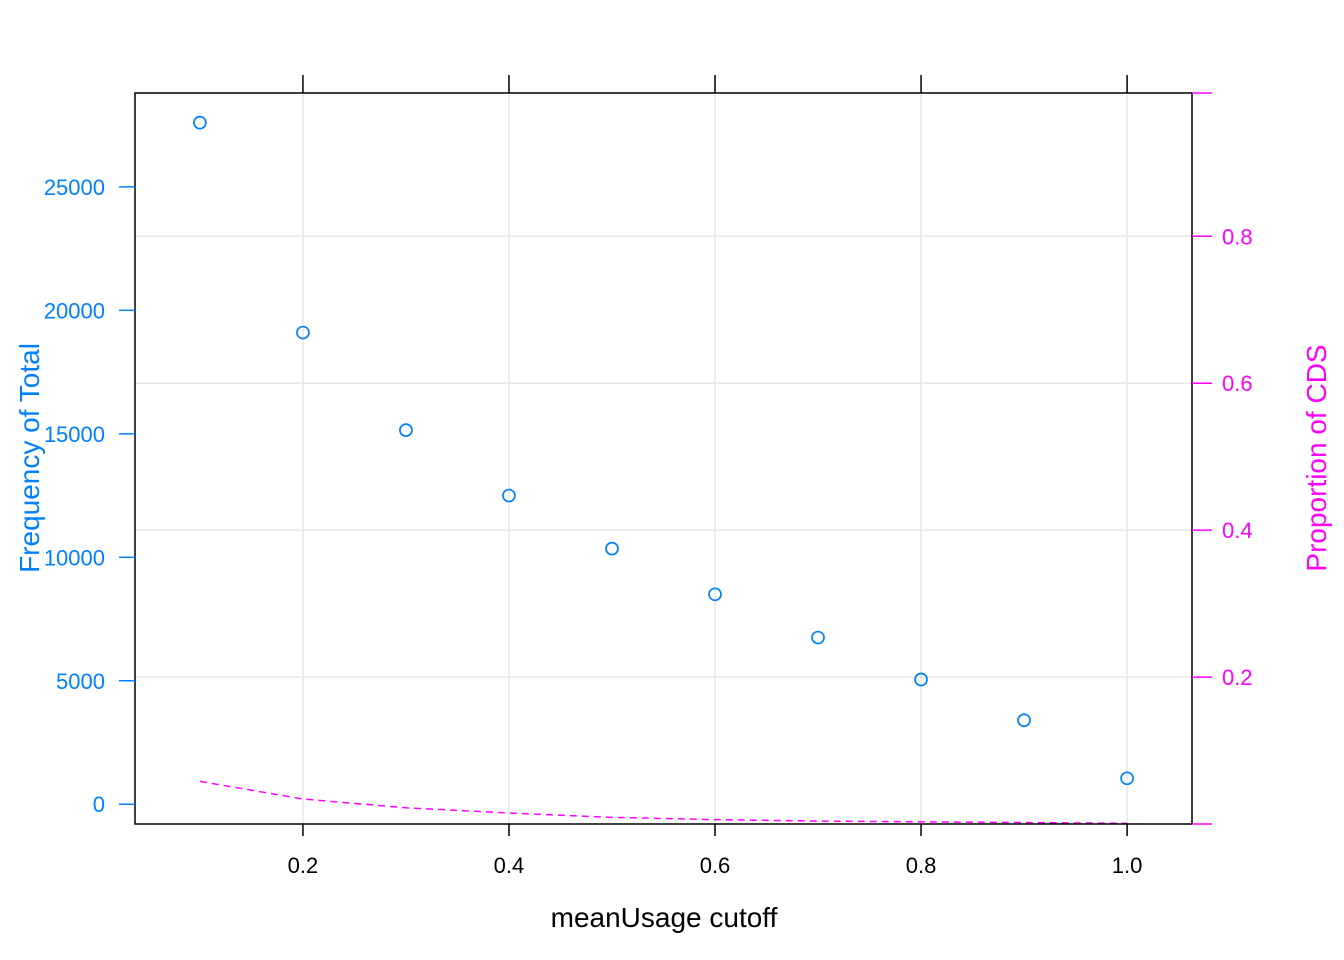 The image size is (1344, 960). Describe the element at coordinates (74, 310) in the screenshot. I see `y-tick-label: 20000` at that location.